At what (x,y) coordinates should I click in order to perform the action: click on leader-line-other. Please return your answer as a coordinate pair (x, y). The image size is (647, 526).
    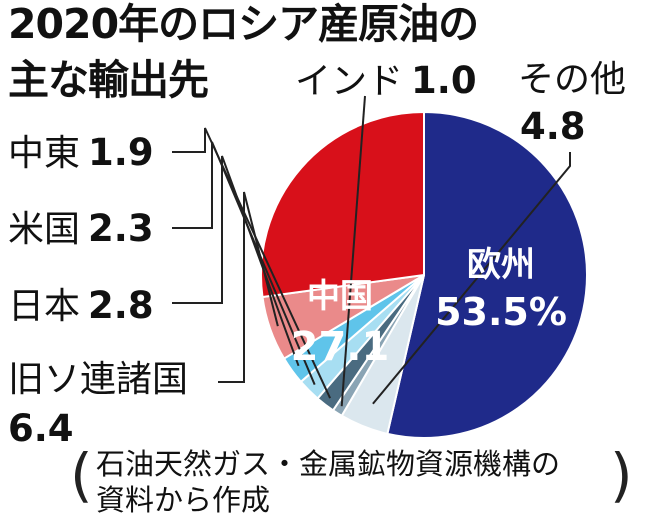
    Looking at the image, I should click on (471, 278).